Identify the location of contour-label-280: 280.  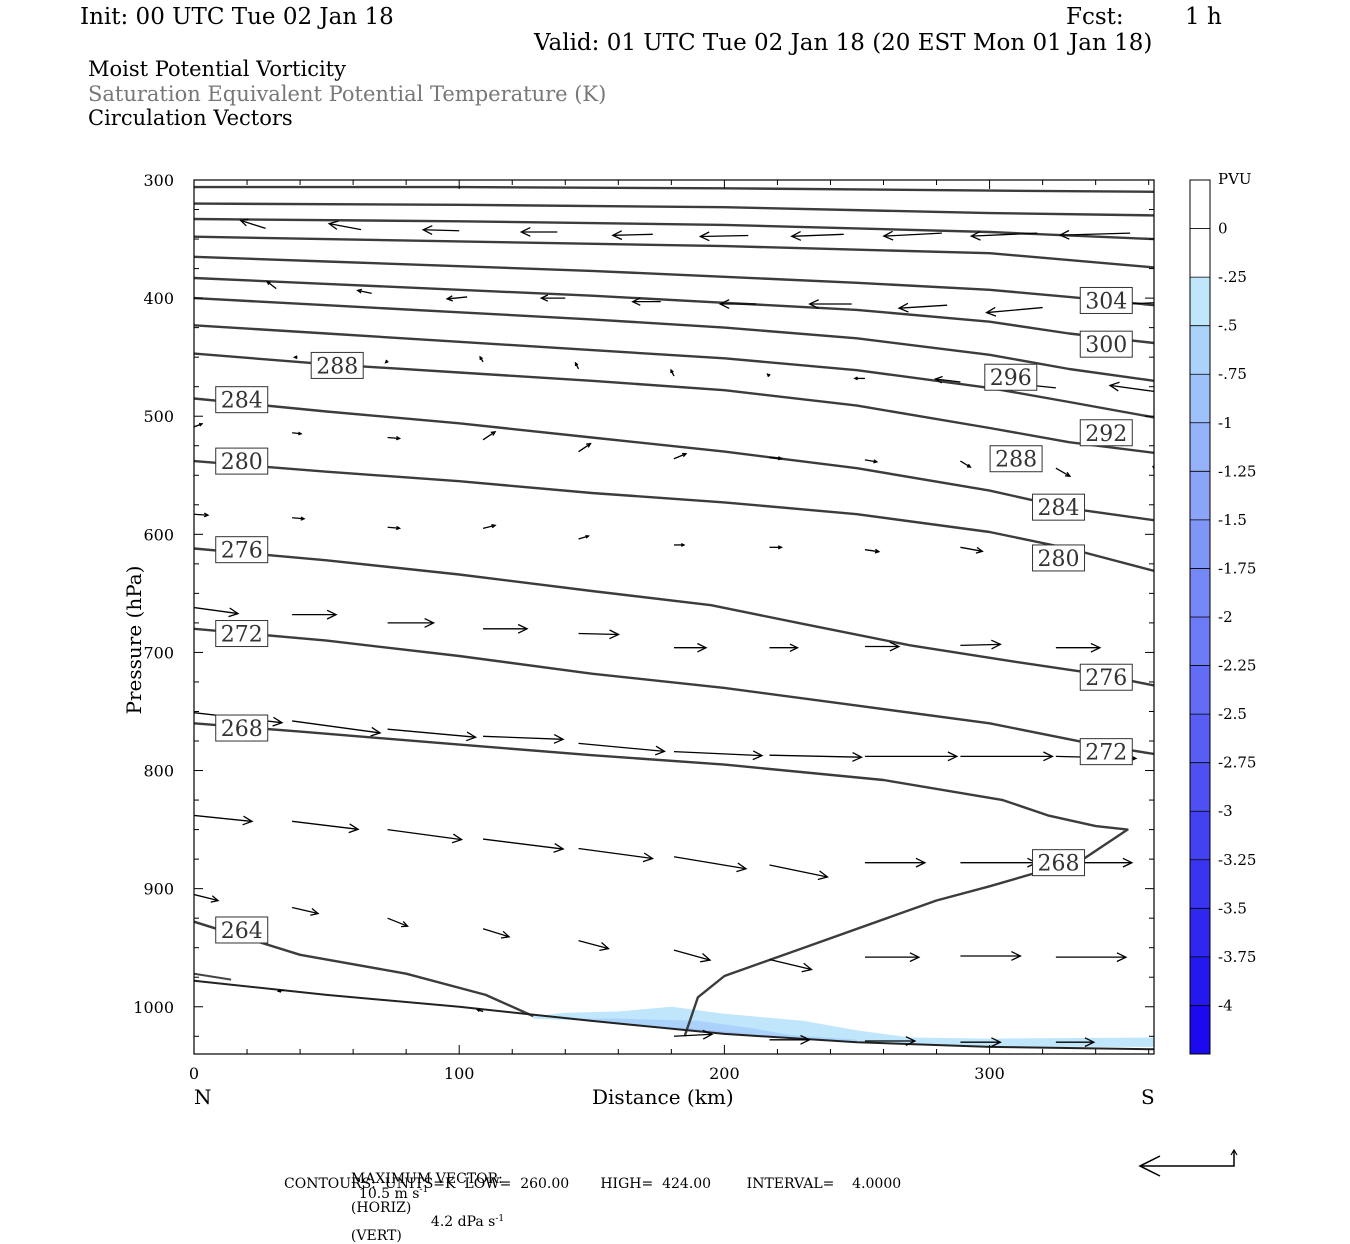
(242, 461).